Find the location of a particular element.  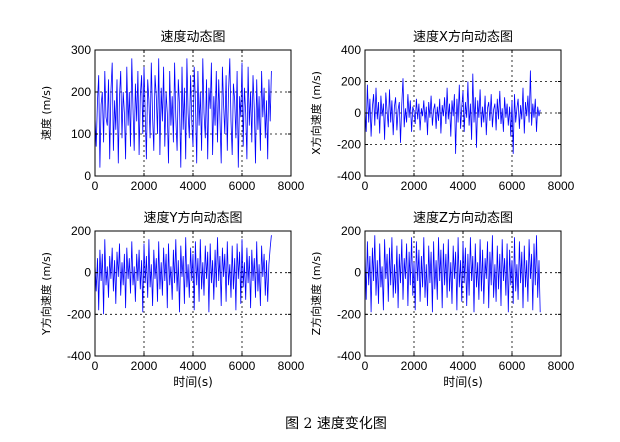

y-axis-label: X方向速度 (m/s) is located at coordinates (316, 113).